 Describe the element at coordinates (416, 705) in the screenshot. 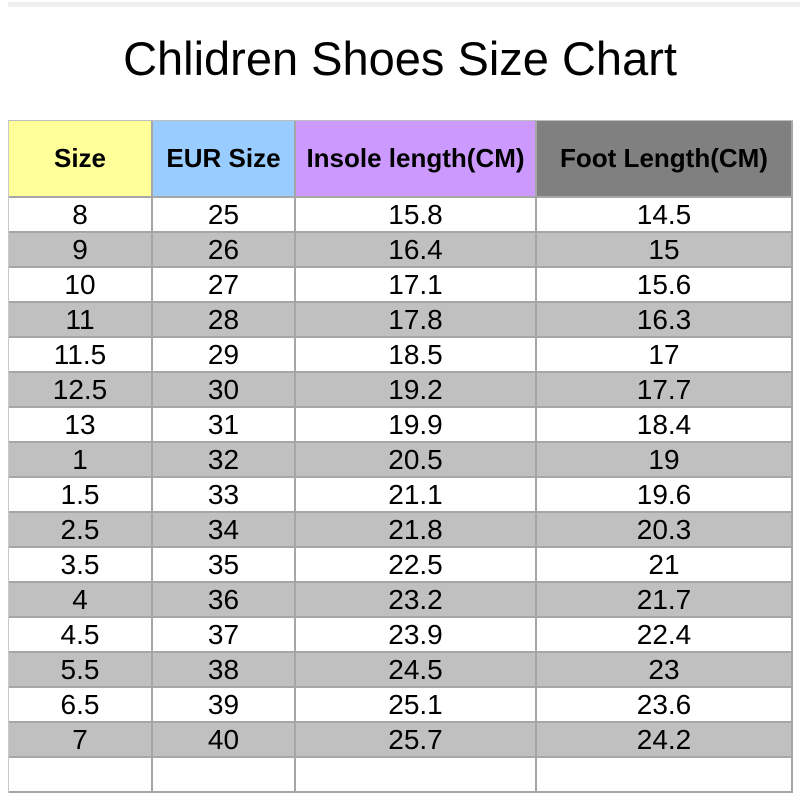

I see `table-cell: 25.1` at that location.